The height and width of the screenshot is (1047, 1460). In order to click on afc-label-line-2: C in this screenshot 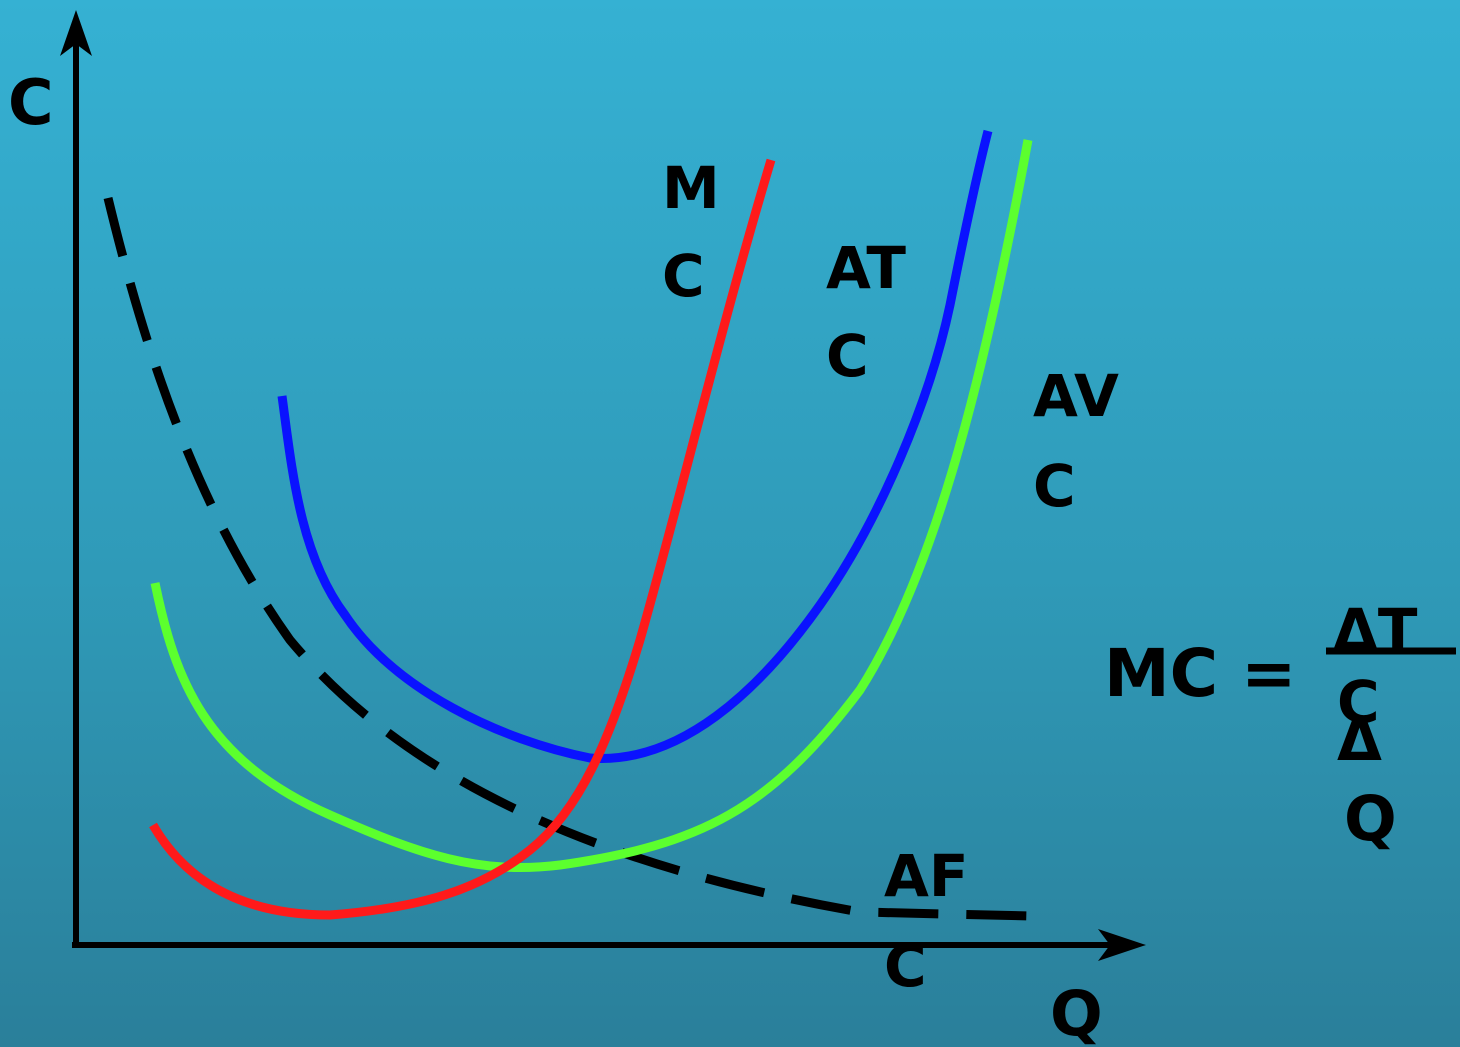, I will do `click(905, 966)`.